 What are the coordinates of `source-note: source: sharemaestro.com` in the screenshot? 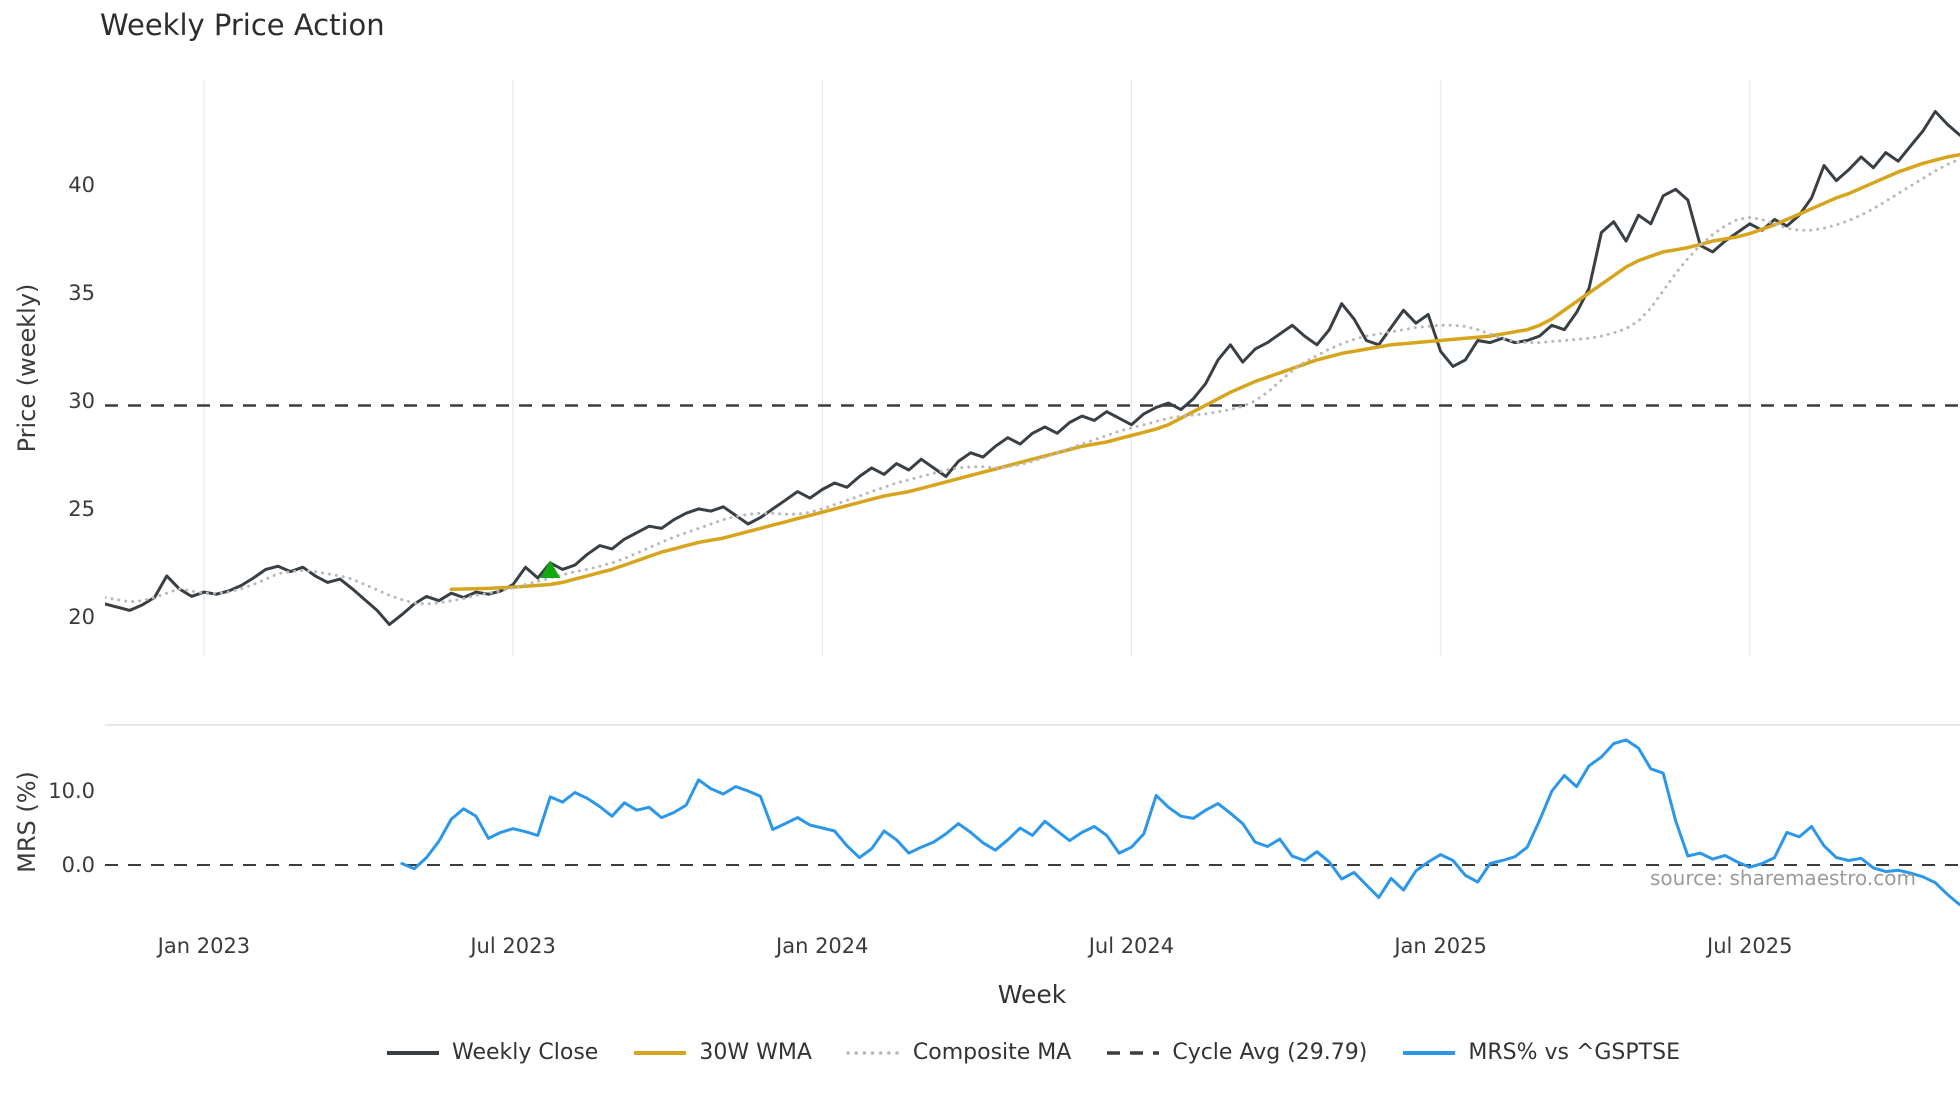 It's located at (1783, 878).